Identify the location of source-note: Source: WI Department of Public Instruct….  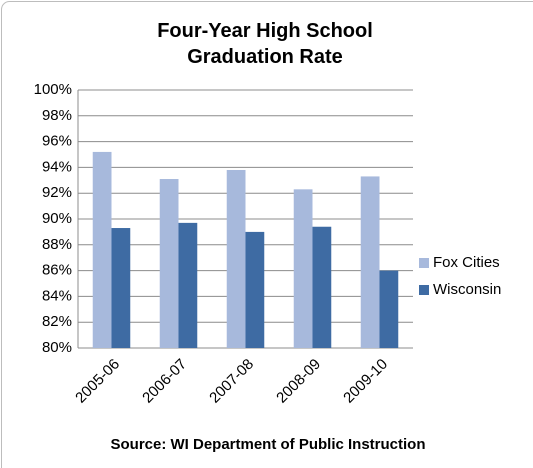
(267, 444).